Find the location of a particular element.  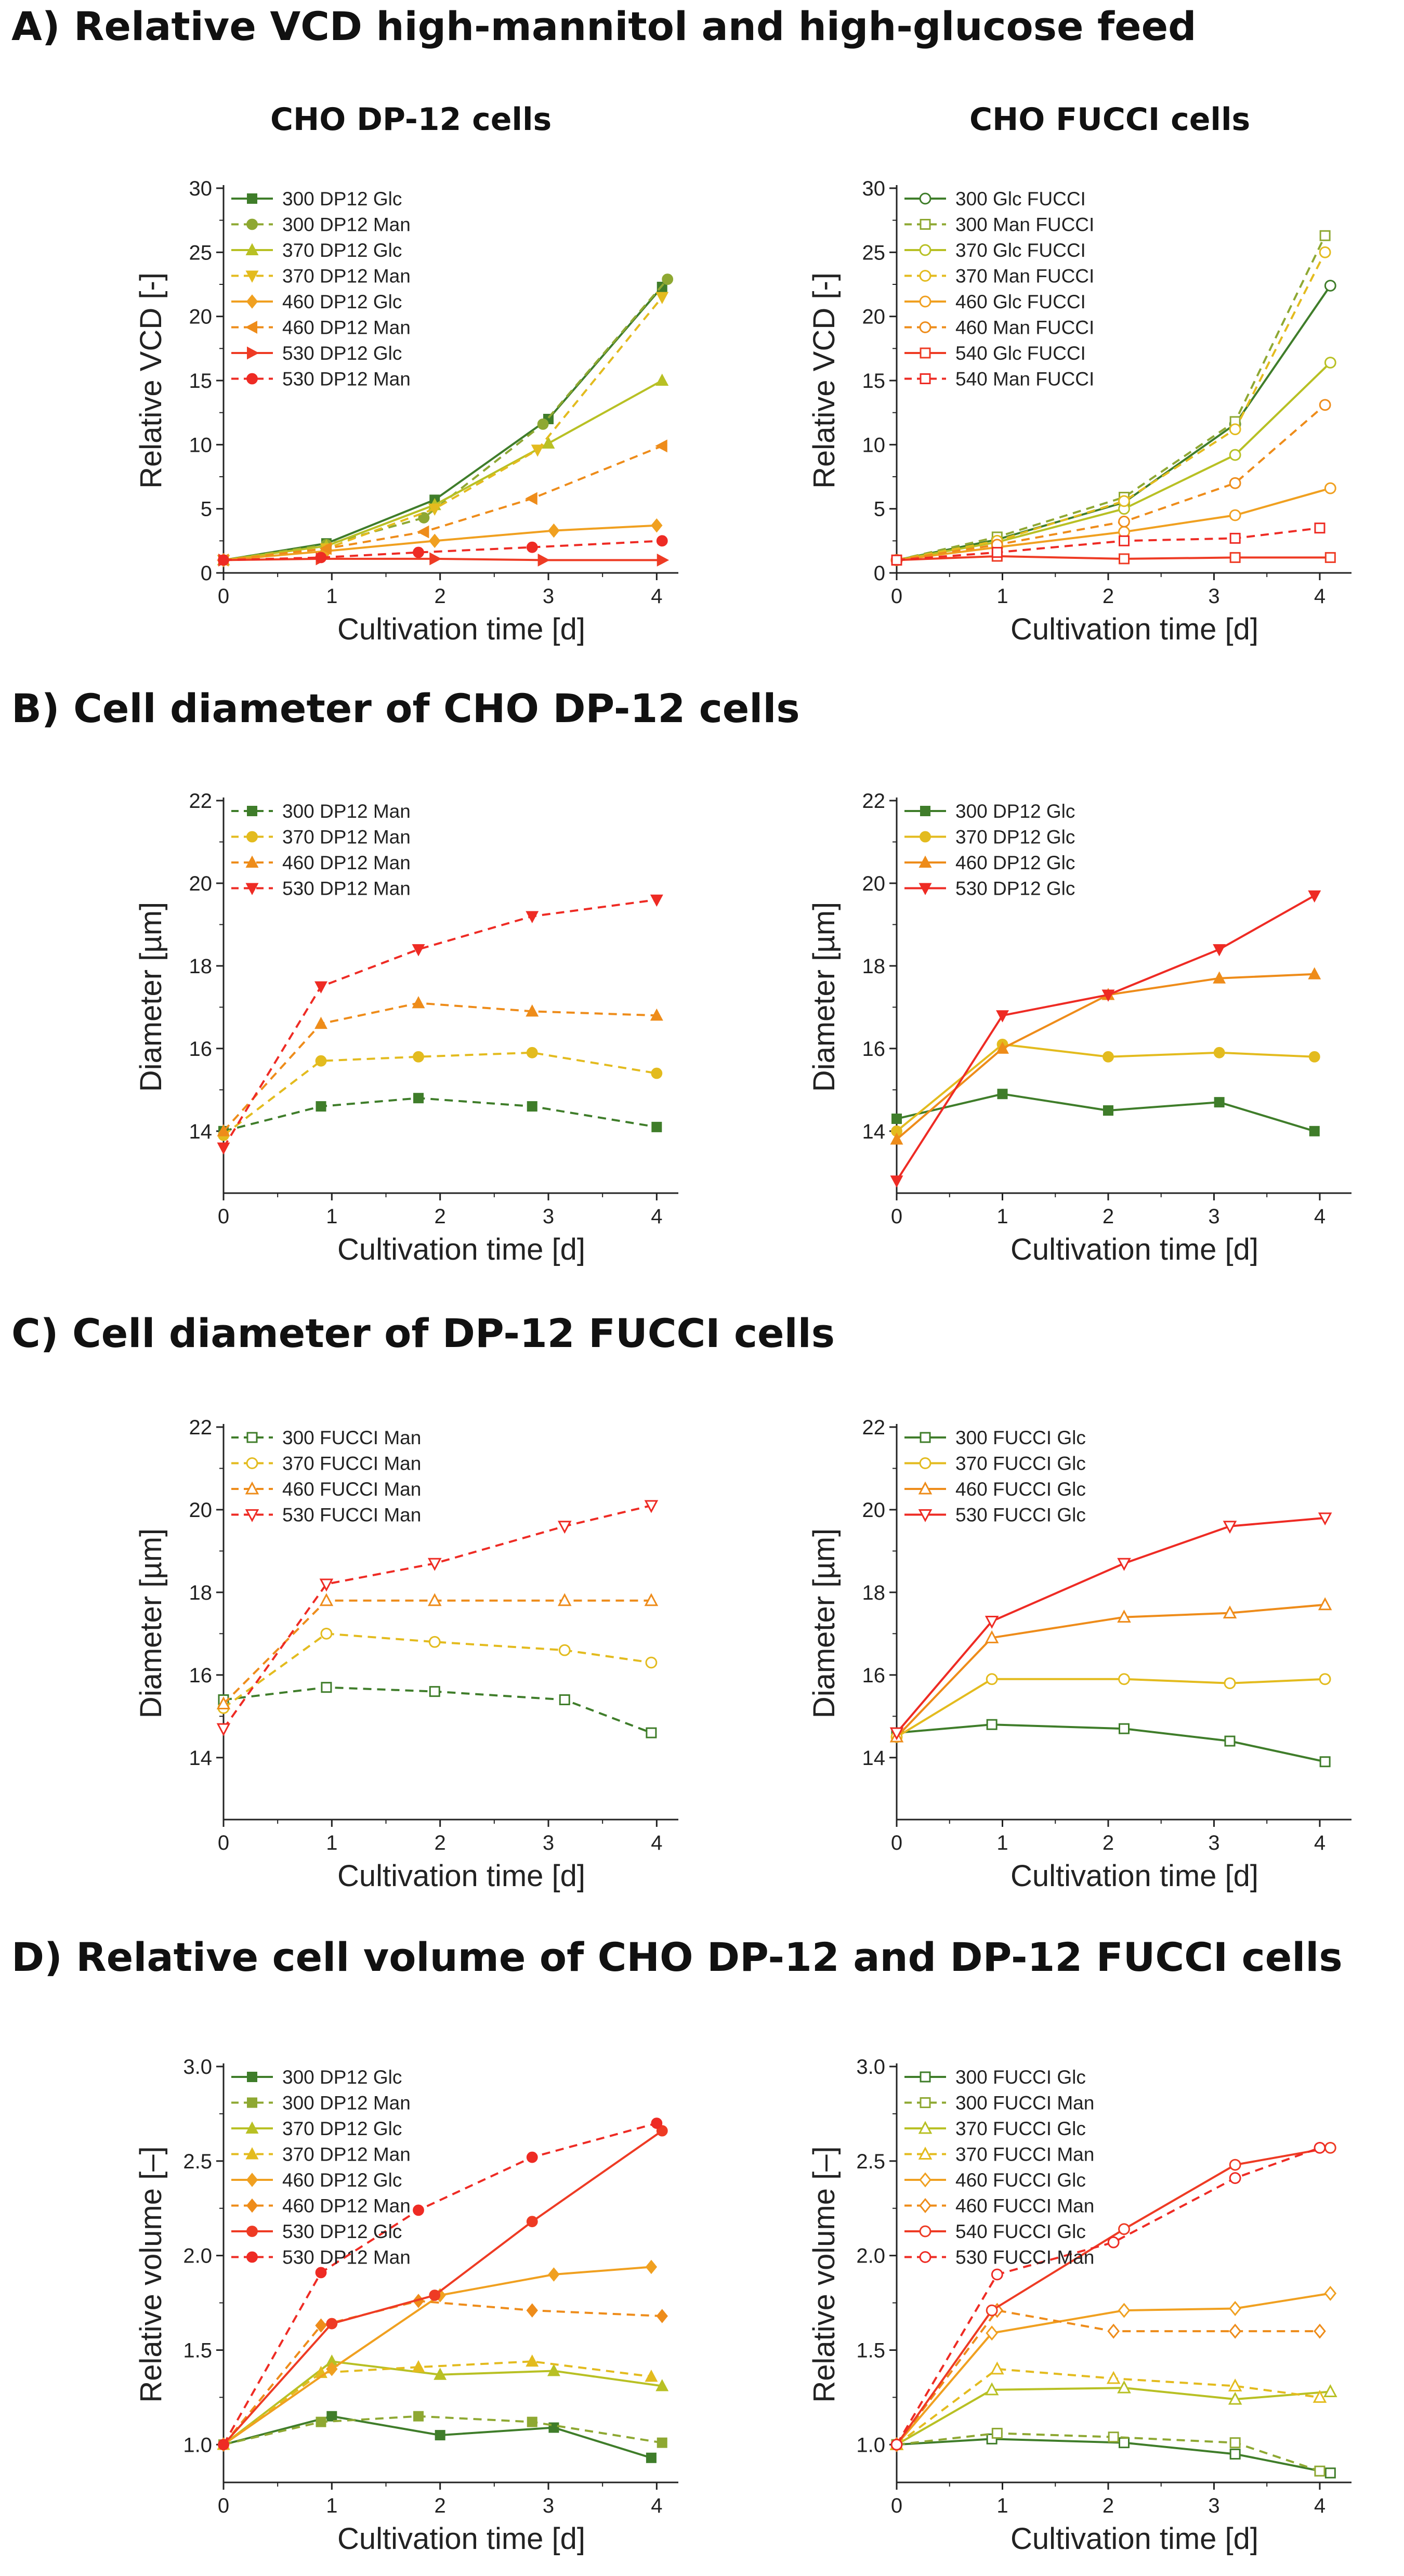

y-tick-label: 14 is located at coordinates (874, 1758).